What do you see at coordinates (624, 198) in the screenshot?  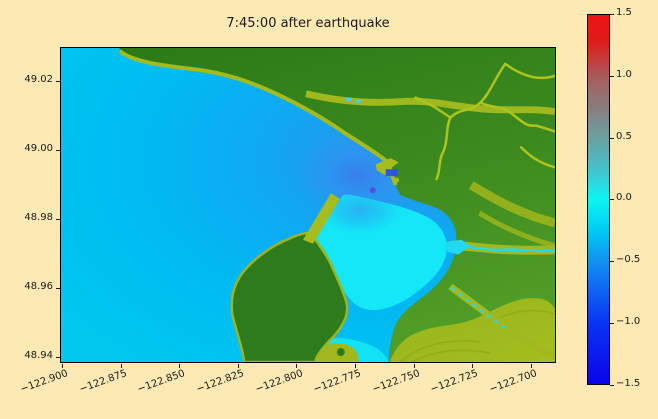 I see `colorbar-tick-label: 0.0` at bounding box center [624, 198].